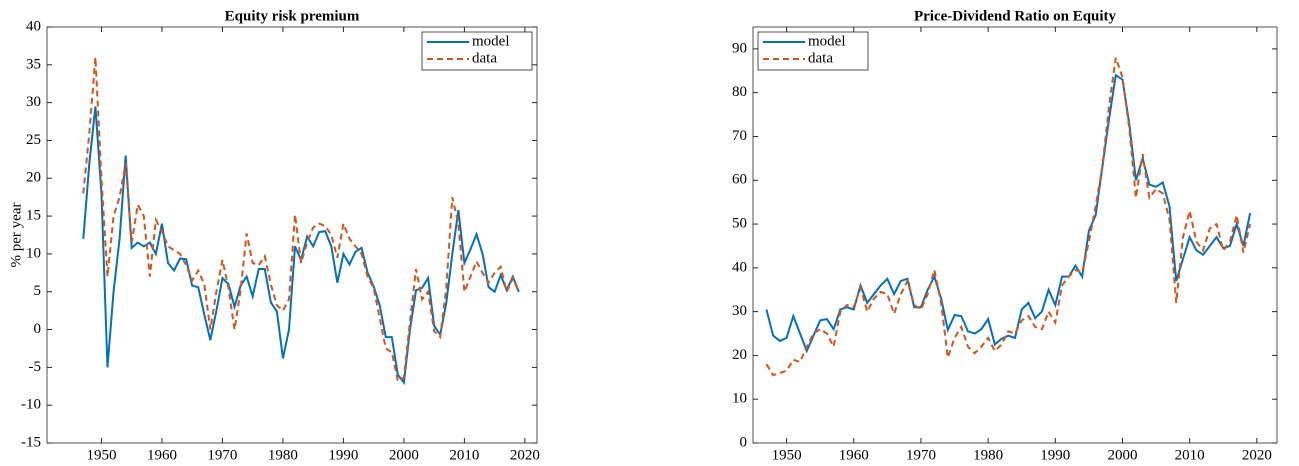  What do you see at coordinates (31, 442) in the screenshot?
I see `y-tick-label: -15` at bounding box center [31, 442].